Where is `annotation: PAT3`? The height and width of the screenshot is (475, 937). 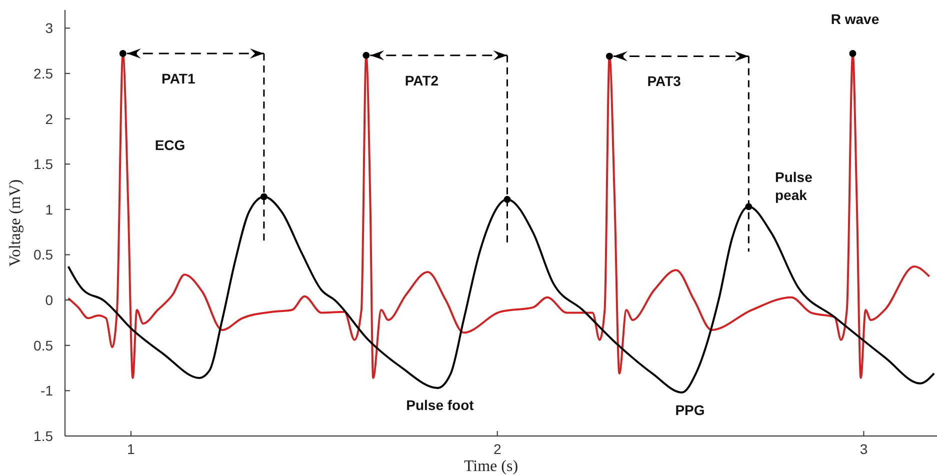 annotation: PAT3 is located at coordinates (664, 81).